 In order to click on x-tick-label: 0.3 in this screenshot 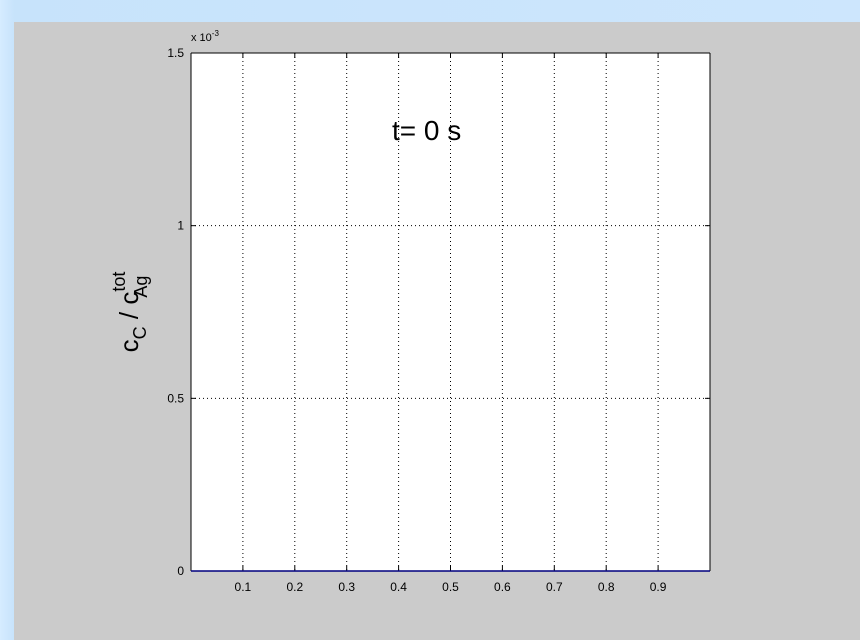, I will do `click(346, 587)`.